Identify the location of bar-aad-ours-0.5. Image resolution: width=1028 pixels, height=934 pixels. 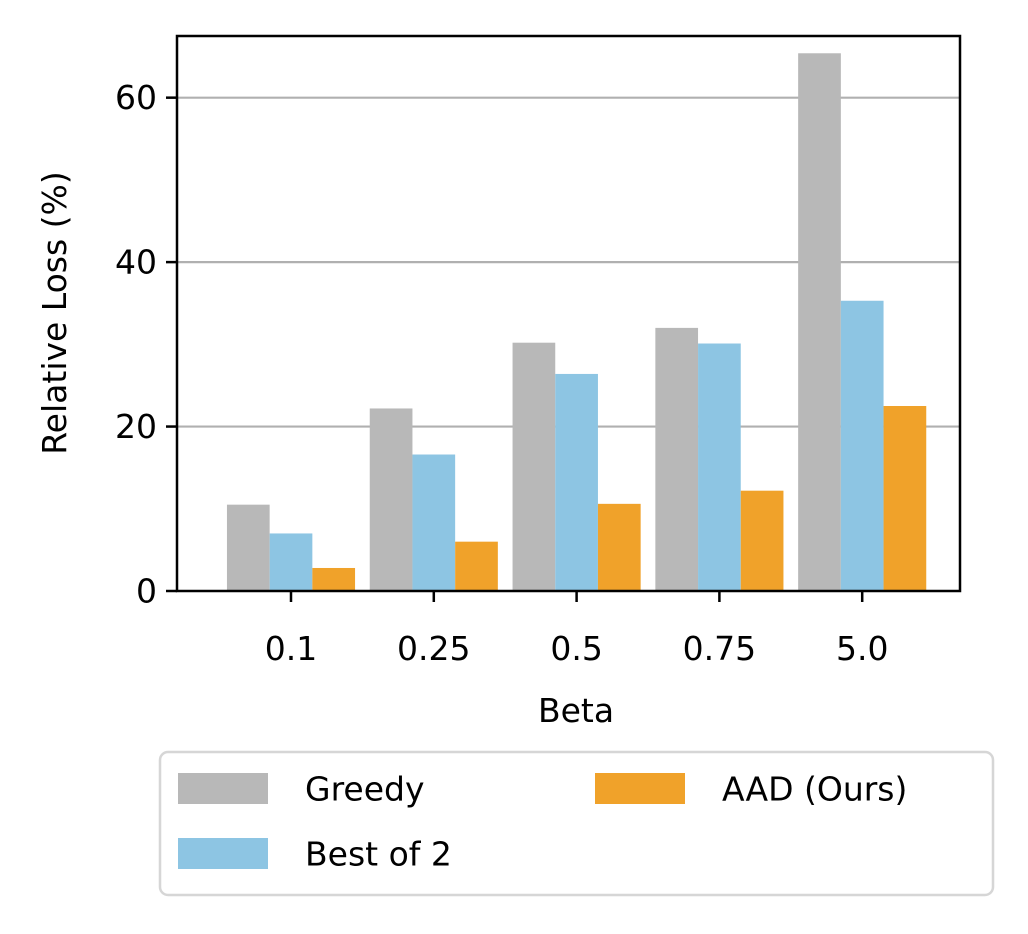
(619, 547).